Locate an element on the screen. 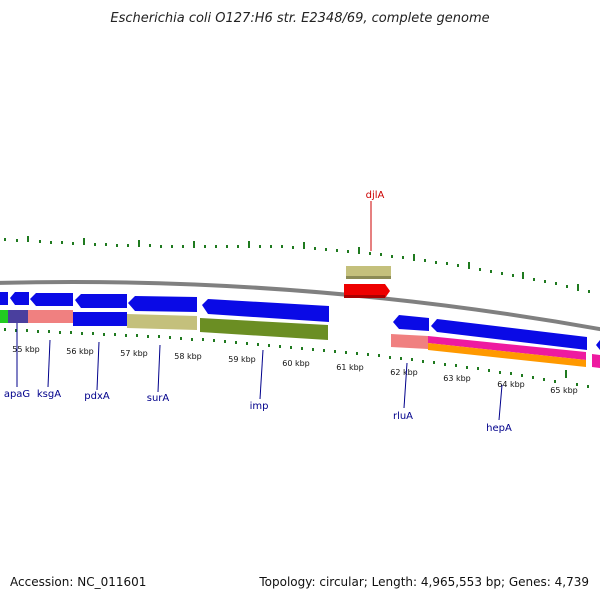 The width and height of the screenshot is (600, 600). gene-label-djlA: djlA is located at coordinates (375, 195).